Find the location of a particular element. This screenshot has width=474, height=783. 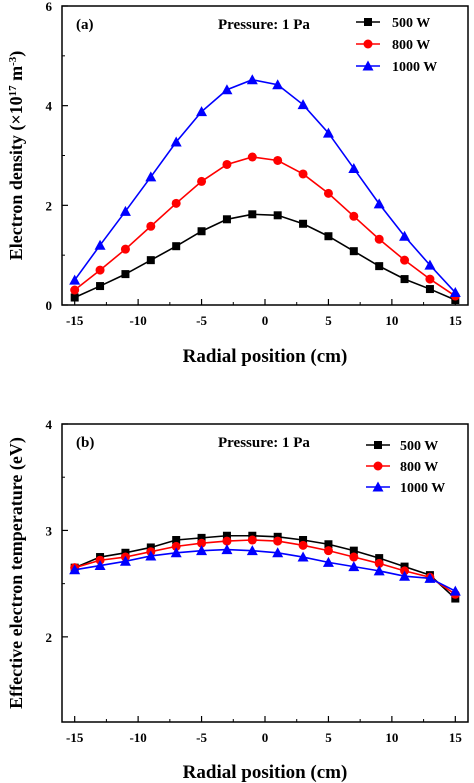

a-y-axis-label: Electron density (×1017 m-3) is located at coordinates (16, 156).